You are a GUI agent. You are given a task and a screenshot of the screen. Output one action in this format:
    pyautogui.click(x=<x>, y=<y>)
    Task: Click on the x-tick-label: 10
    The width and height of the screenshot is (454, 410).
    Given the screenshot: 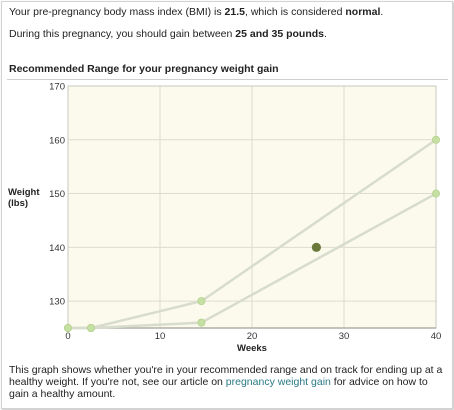 What is the action you would take?
    pyautogui.click(x=160, y=336)
    